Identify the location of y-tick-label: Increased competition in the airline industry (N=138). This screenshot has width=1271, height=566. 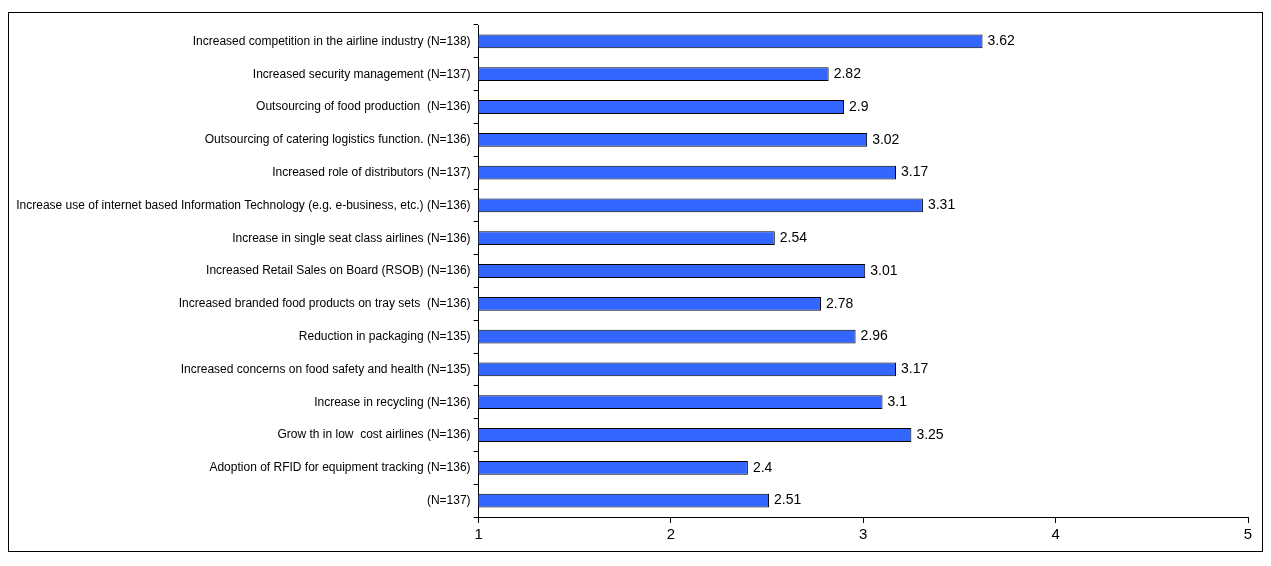
(331, 40).